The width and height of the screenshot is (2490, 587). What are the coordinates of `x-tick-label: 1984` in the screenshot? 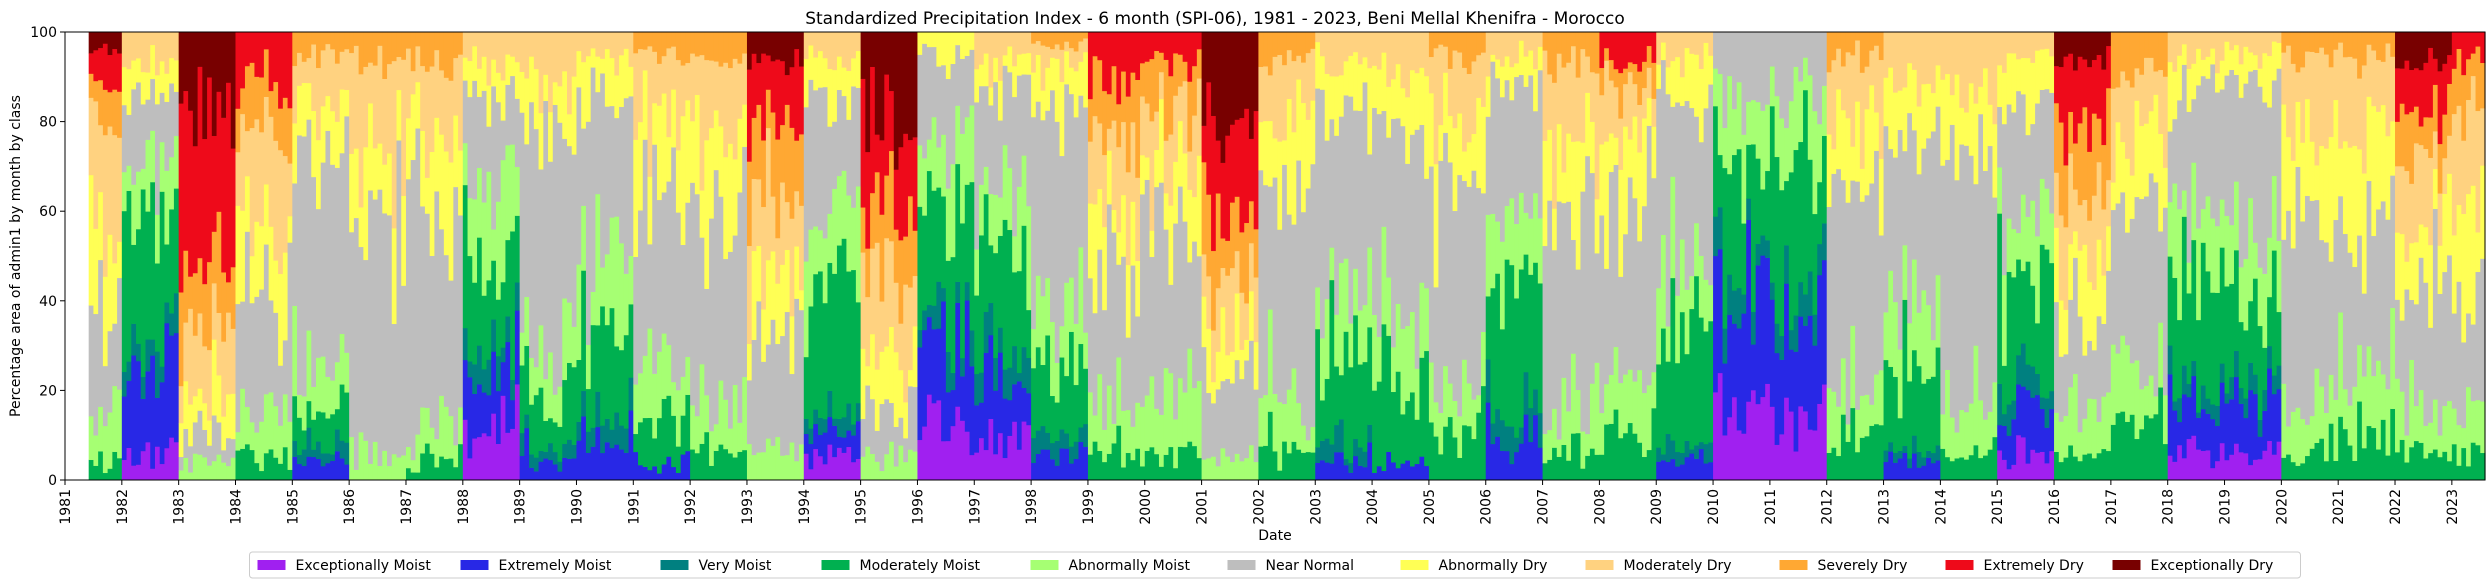 It's located at (236, 507).